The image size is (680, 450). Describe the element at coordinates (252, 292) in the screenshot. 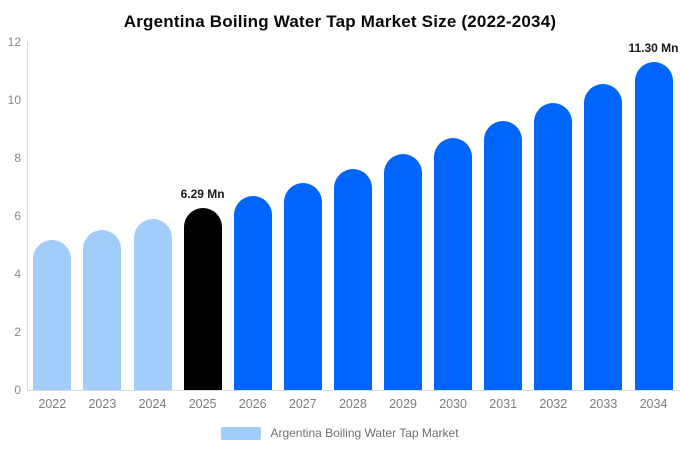

I see `bar-2026` at that location.